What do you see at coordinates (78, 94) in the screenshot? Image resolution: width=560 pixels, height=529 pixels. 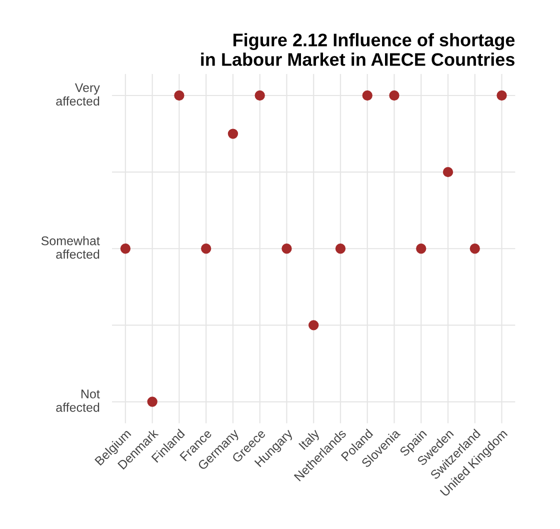 I see `text: Very affected` at bounding box center [78, 94].